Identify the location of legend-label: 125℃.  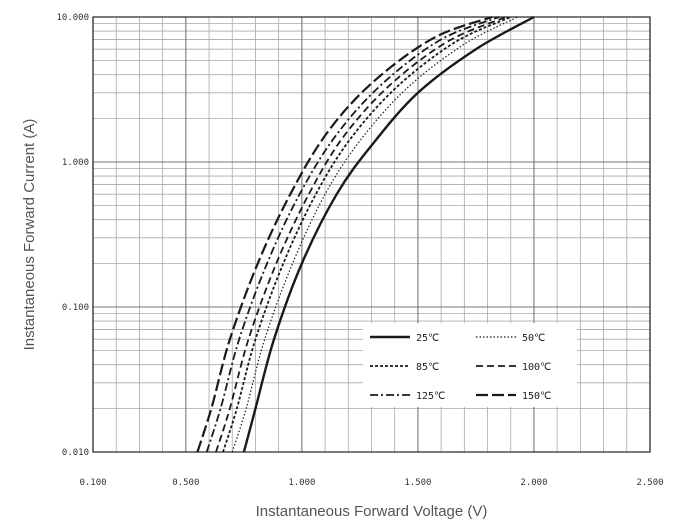
(430, 396).